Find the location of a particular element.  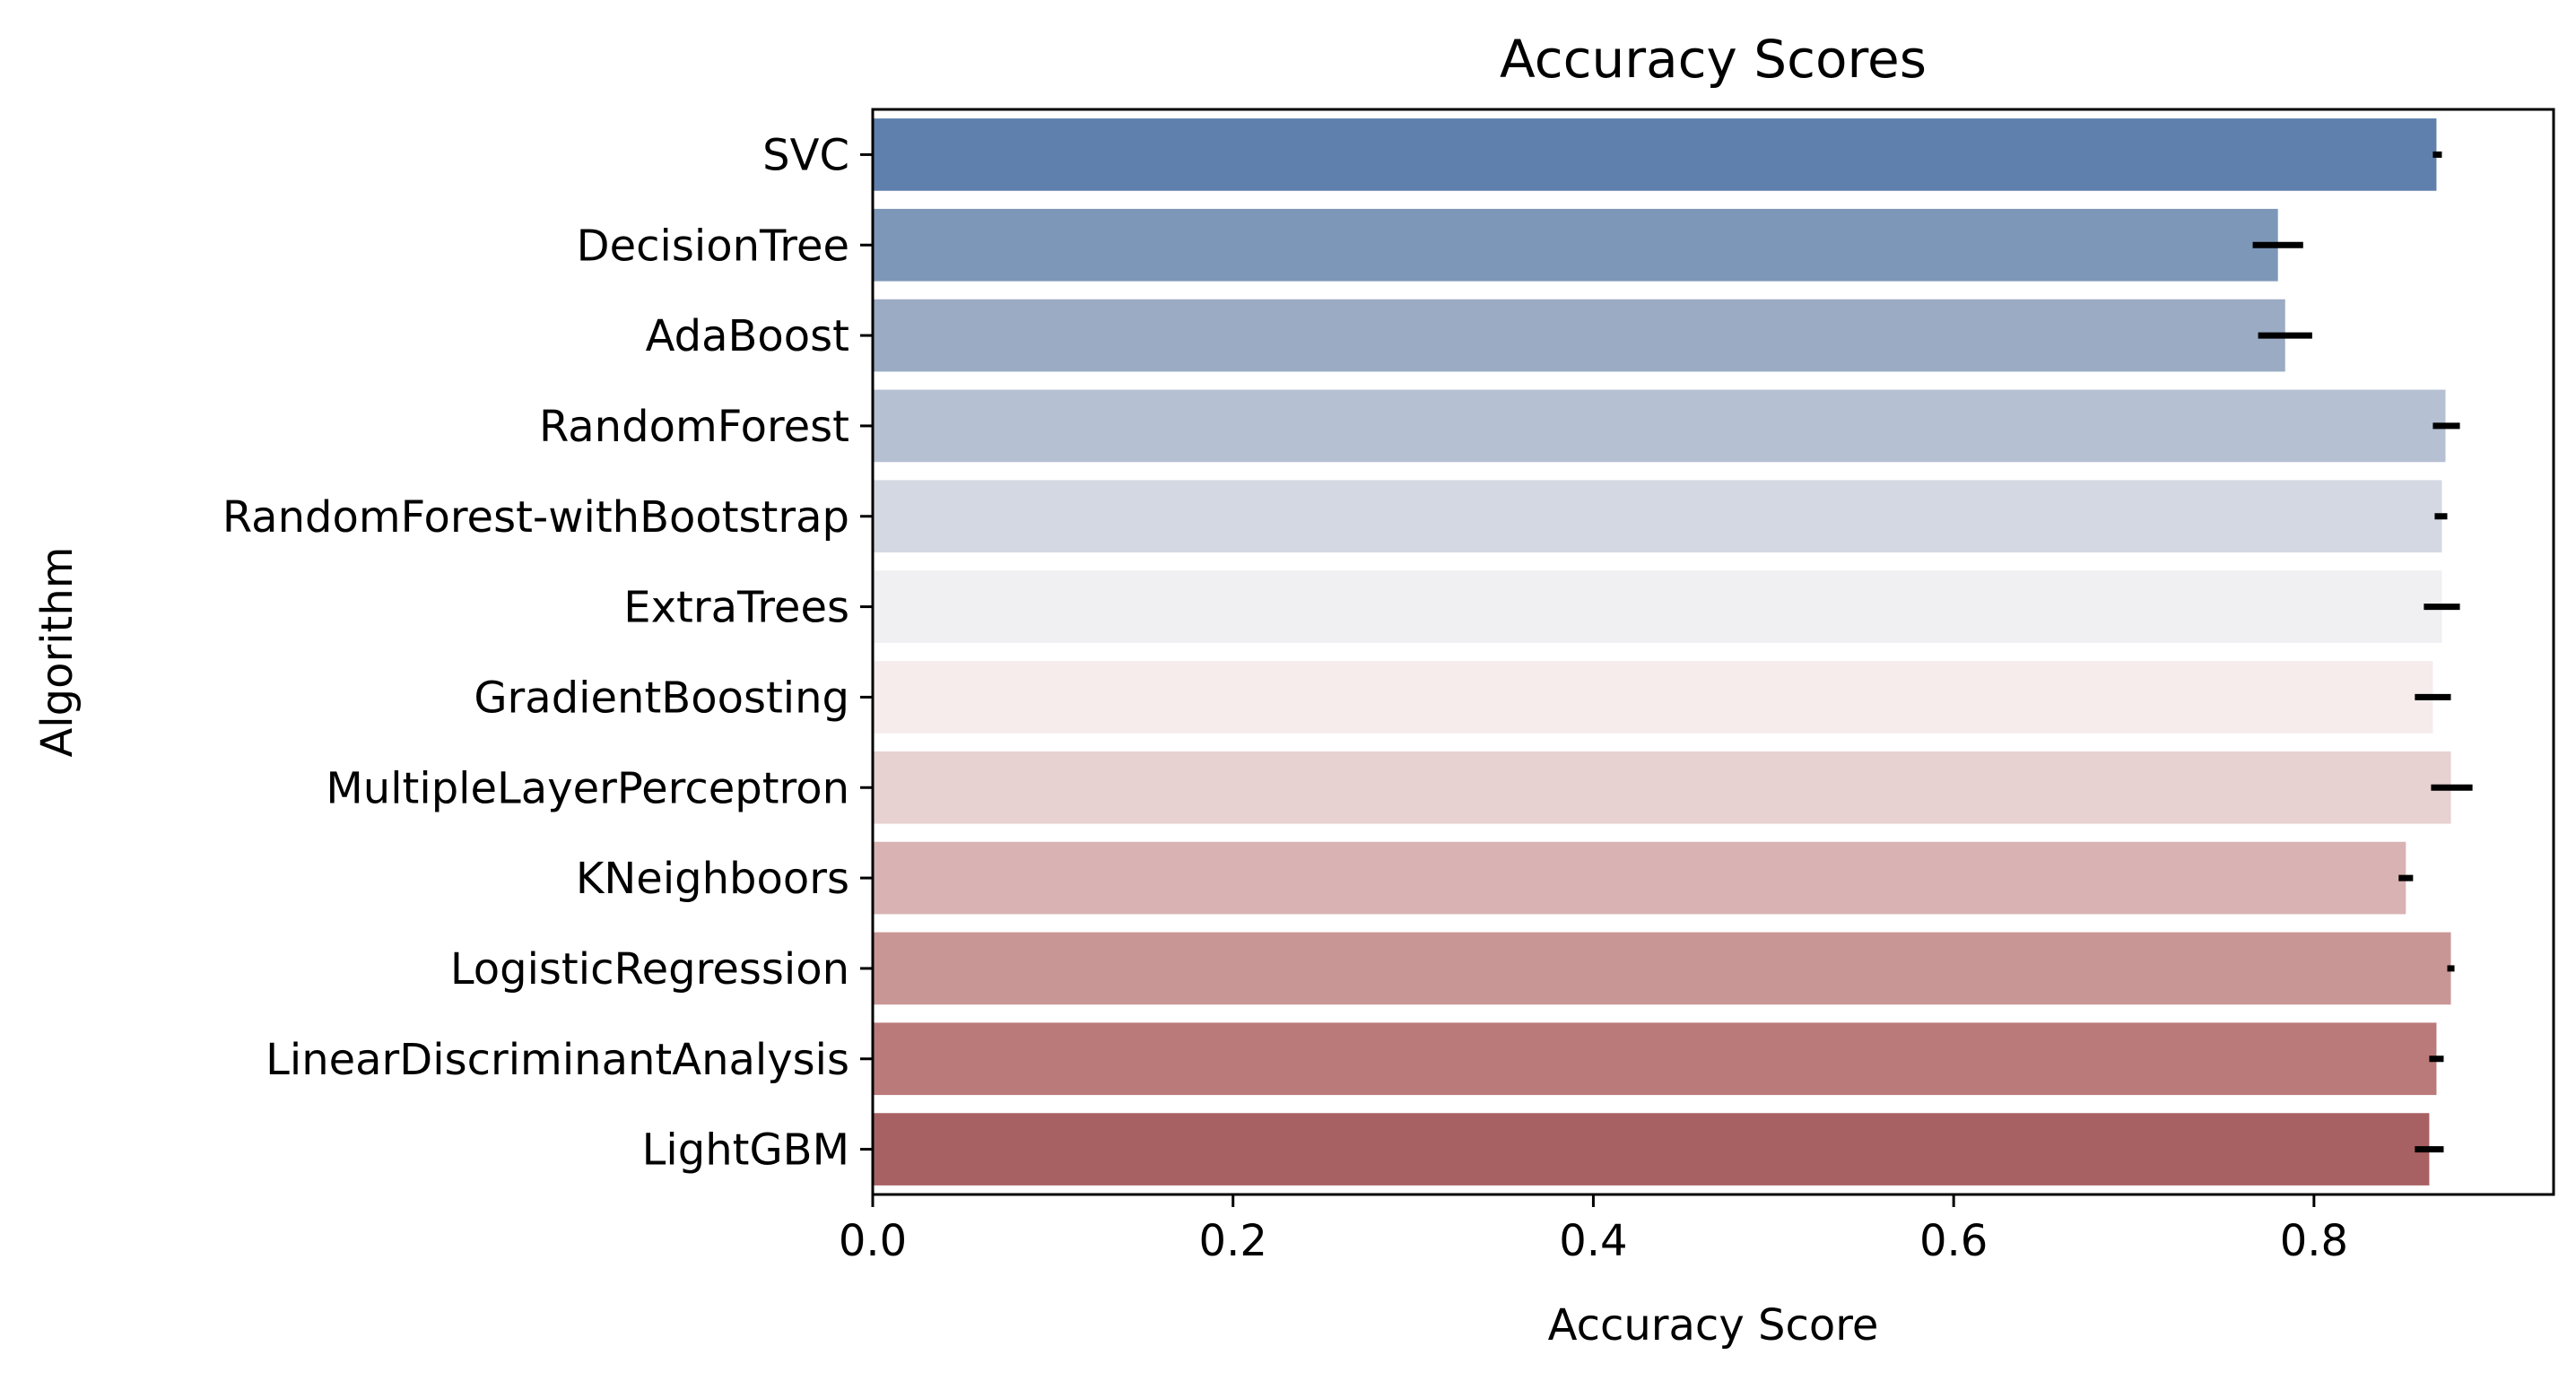

bar-lineardiscriminantanalysis is located at coordinates (1655, 1059).